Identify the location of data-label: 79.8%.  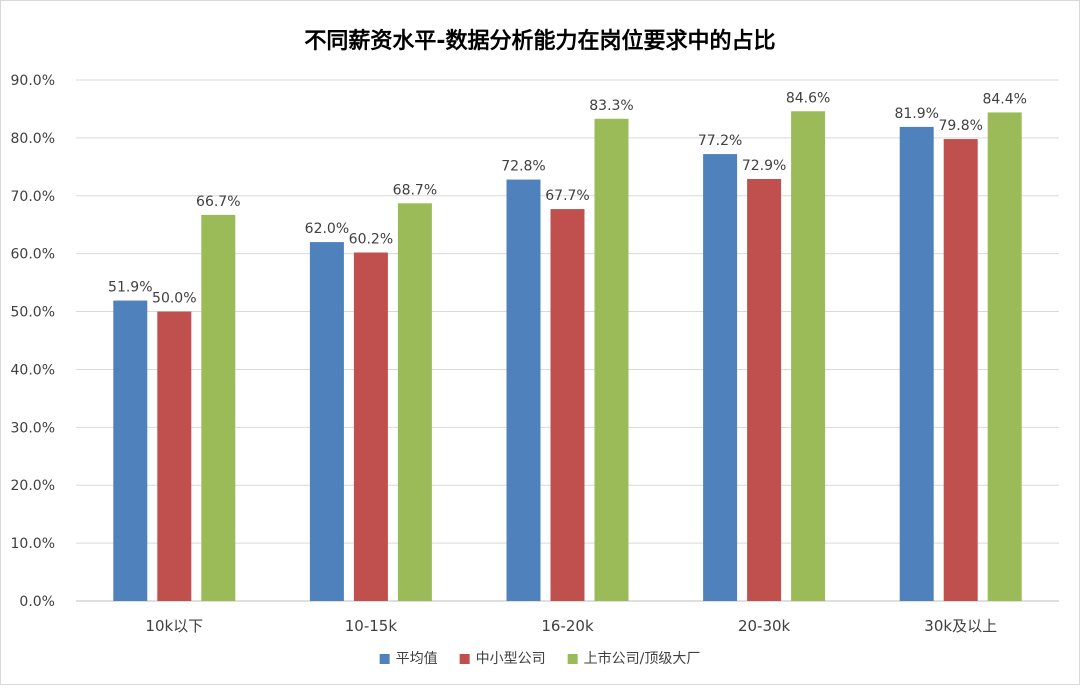
(960, 126).